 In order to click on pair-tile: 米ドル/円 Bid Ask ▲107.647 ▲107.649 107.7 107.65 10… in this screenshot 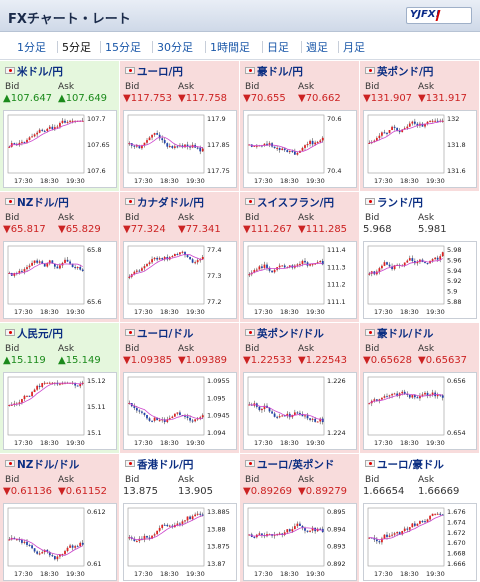, I will do `click(60, 126)`.